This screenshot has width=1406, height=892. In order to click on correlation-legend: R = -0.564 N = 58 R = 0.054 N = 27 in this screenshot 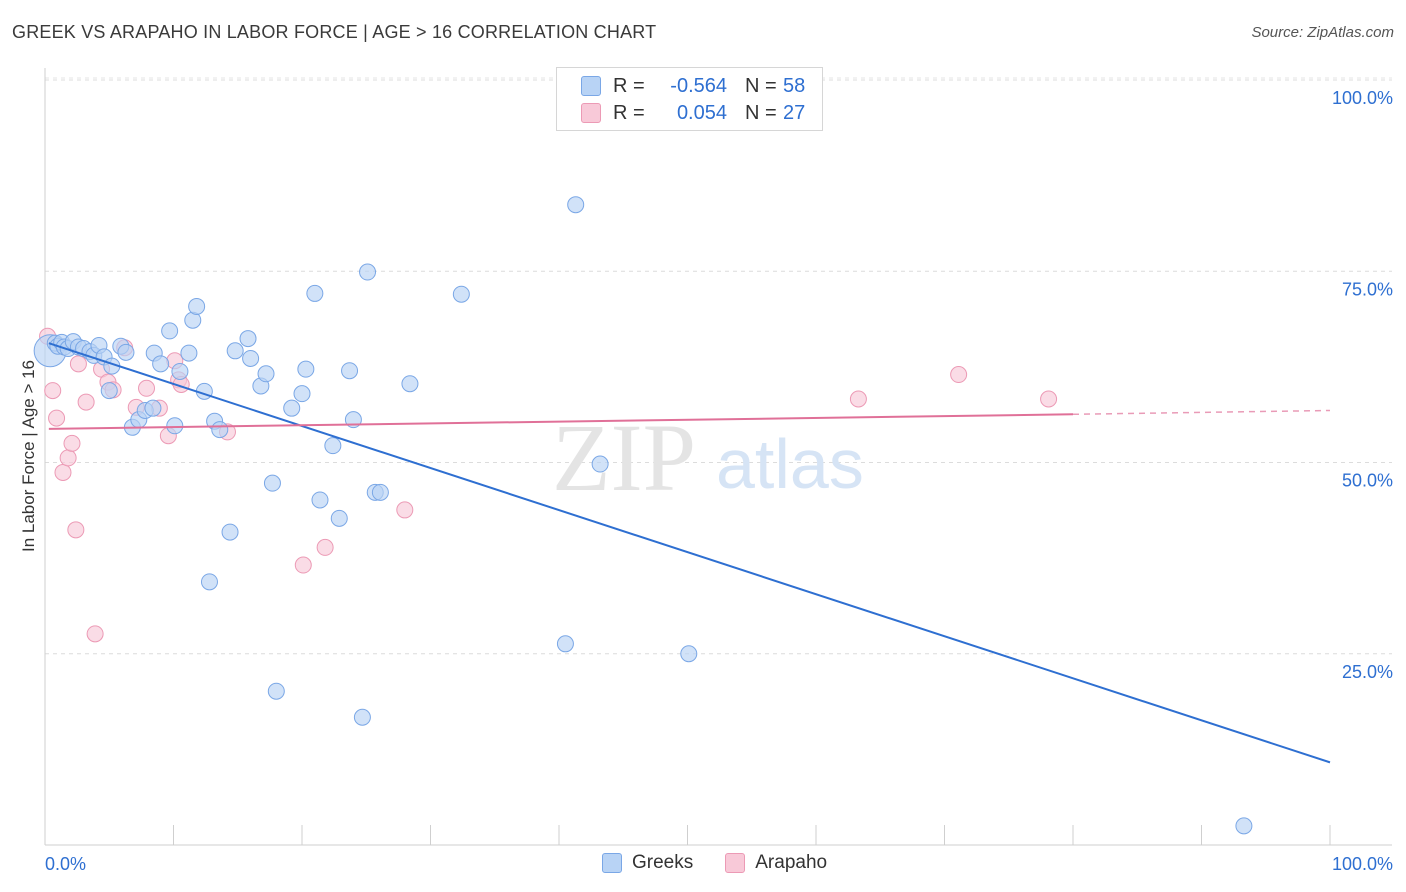, I will do `click(689, 99)`.